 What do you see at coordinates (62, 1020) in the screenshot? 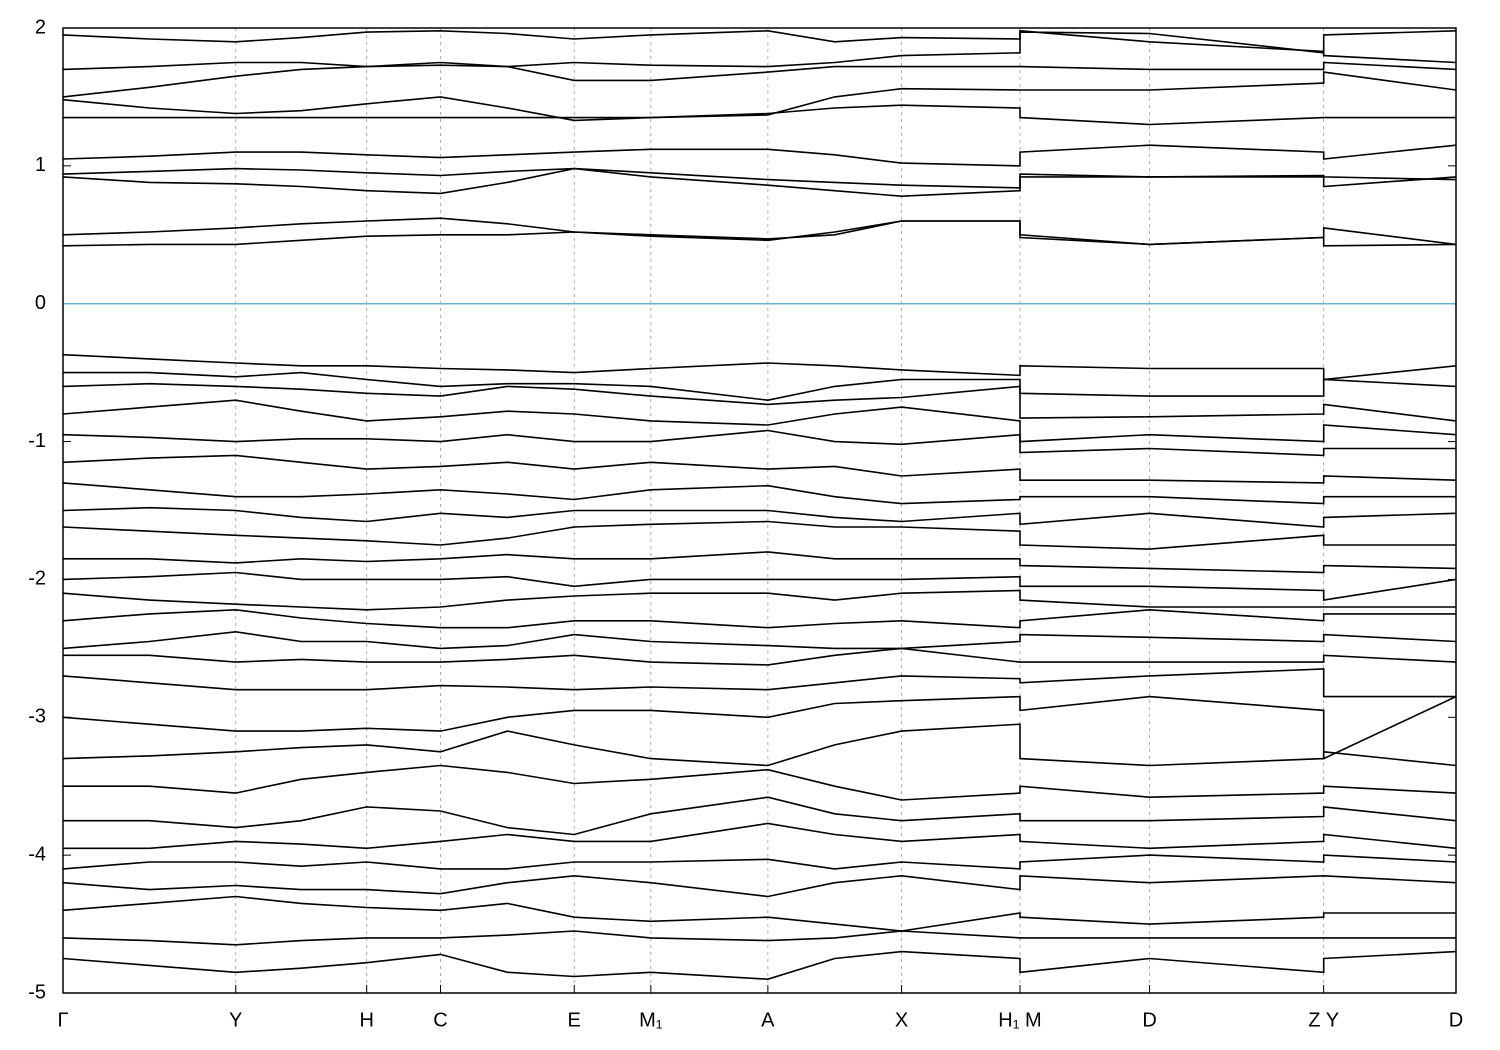
I see `x-tick-label: Γ` at bounding box center [62, 1020].